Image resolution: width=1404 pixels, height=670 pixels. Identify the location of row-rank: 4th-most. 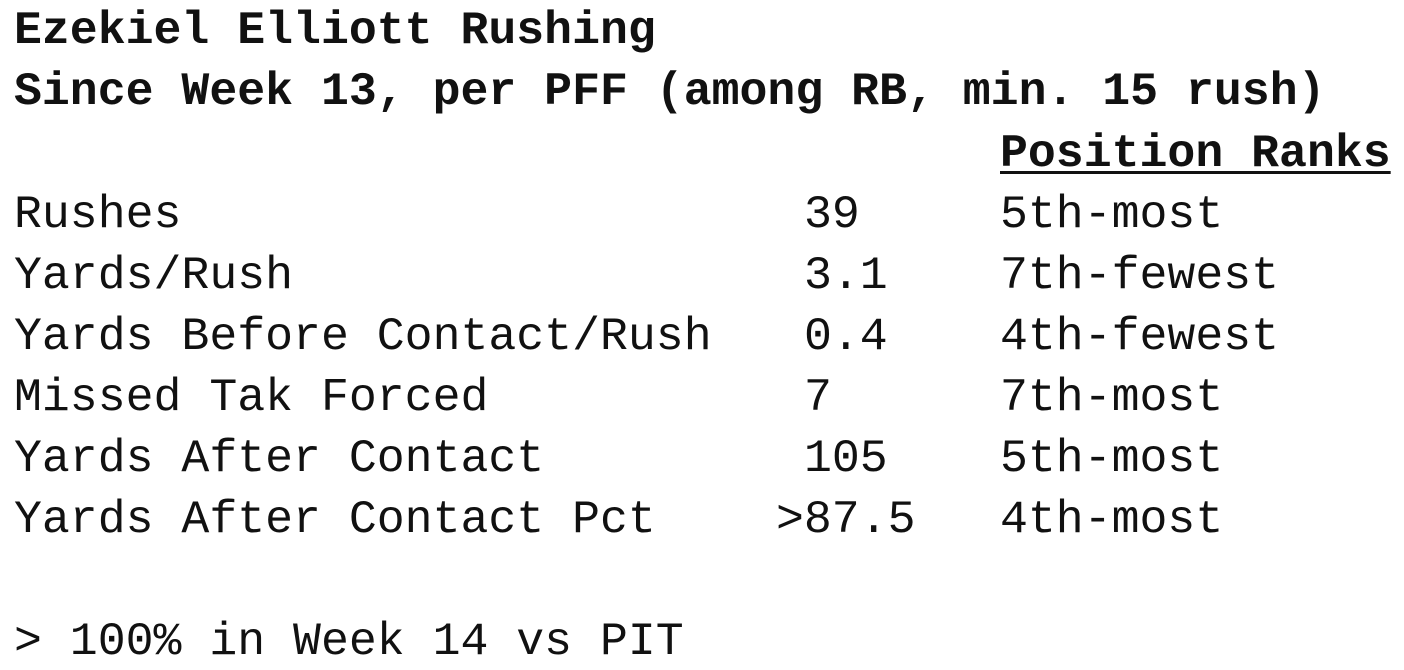
(1112, 519).